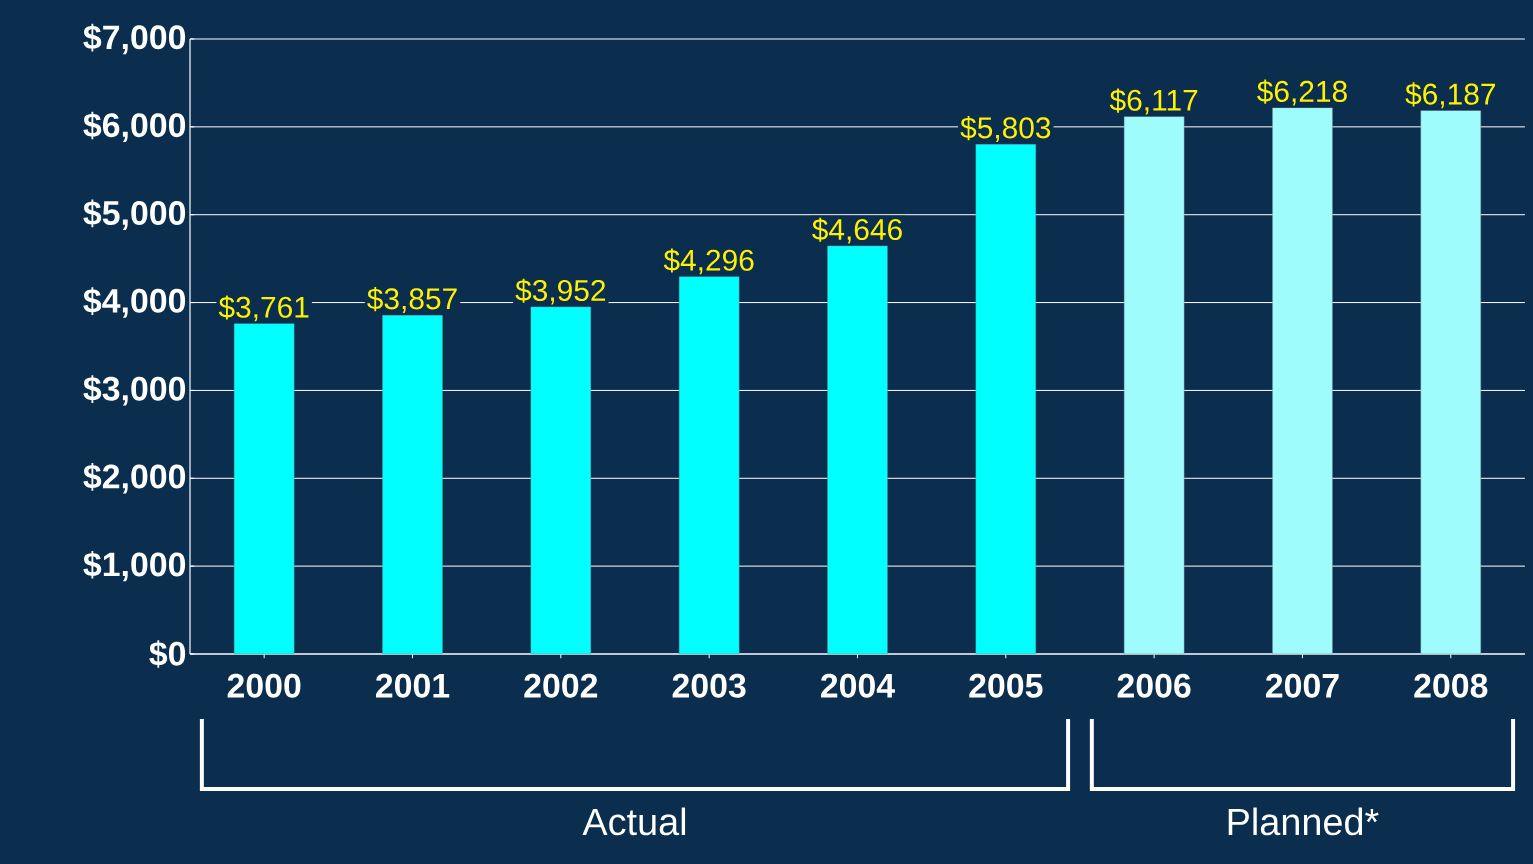  I want to click on x-tick-label: 2000, so click(264, 685).